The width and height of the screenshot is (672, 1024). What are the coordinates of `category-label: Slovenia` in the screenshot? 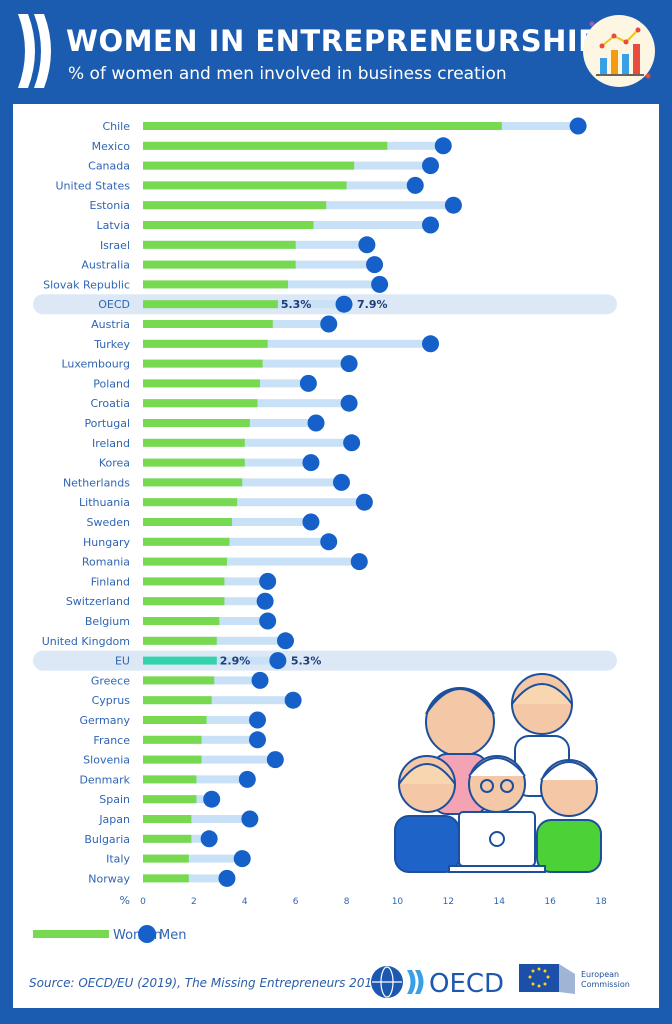 It's located at (106, 760).